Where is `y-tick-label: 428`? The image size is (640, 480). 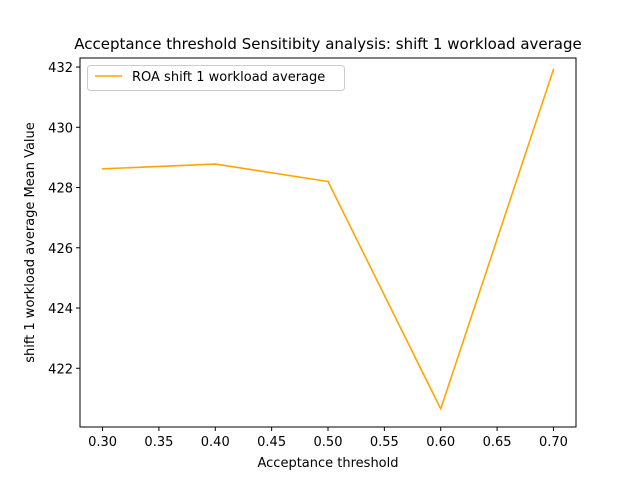
y-tick-label: 428 is located at coordinates (60, 189).